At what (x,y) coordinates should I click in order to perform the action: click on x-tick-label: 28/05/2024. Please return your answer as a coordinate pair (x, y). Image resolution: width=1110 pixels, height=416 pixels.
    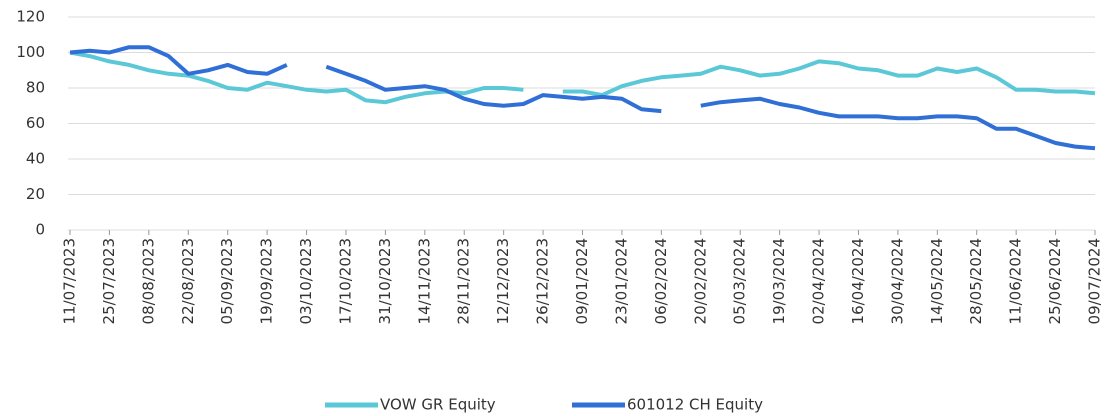
    Looking at the image, I should click on (976, 281).